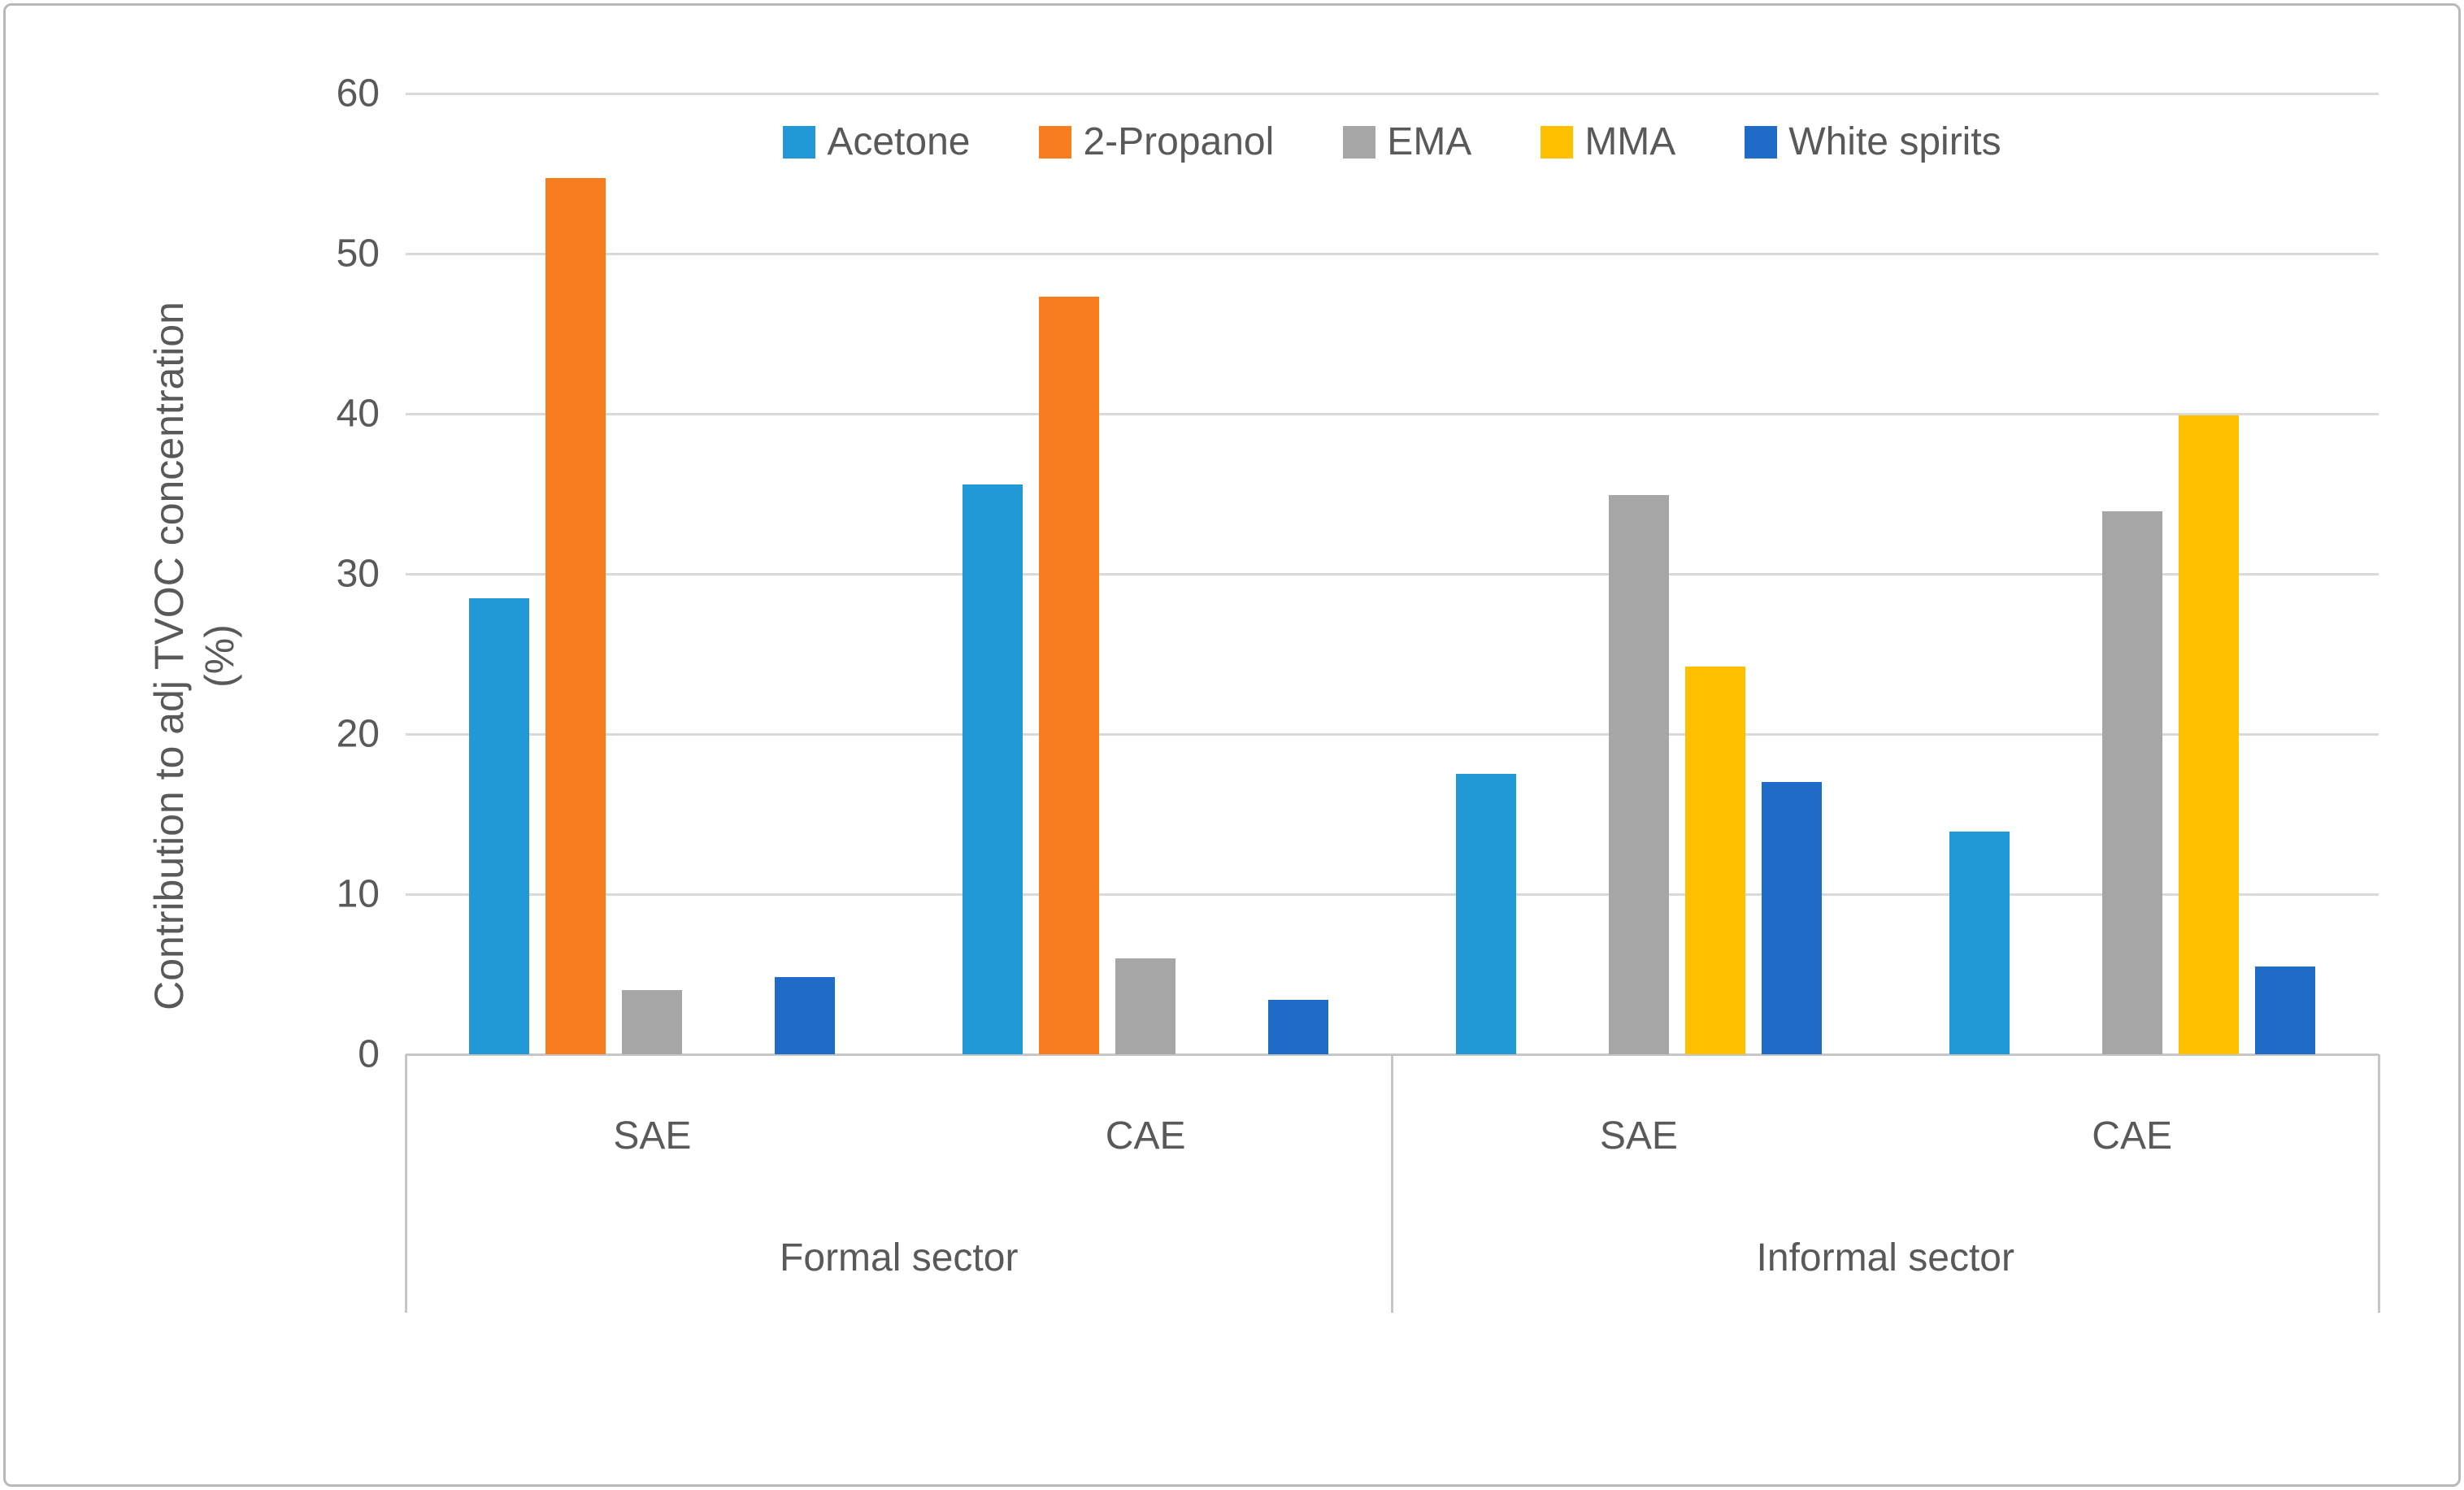 Image resolution: width=2464 pixels, height=1490 pixels. What do you see at coordinates (899, 1258) in the screenshot?
I see `sector-label-formal-sector: Formal sector` at bounding box center [899, 1258].